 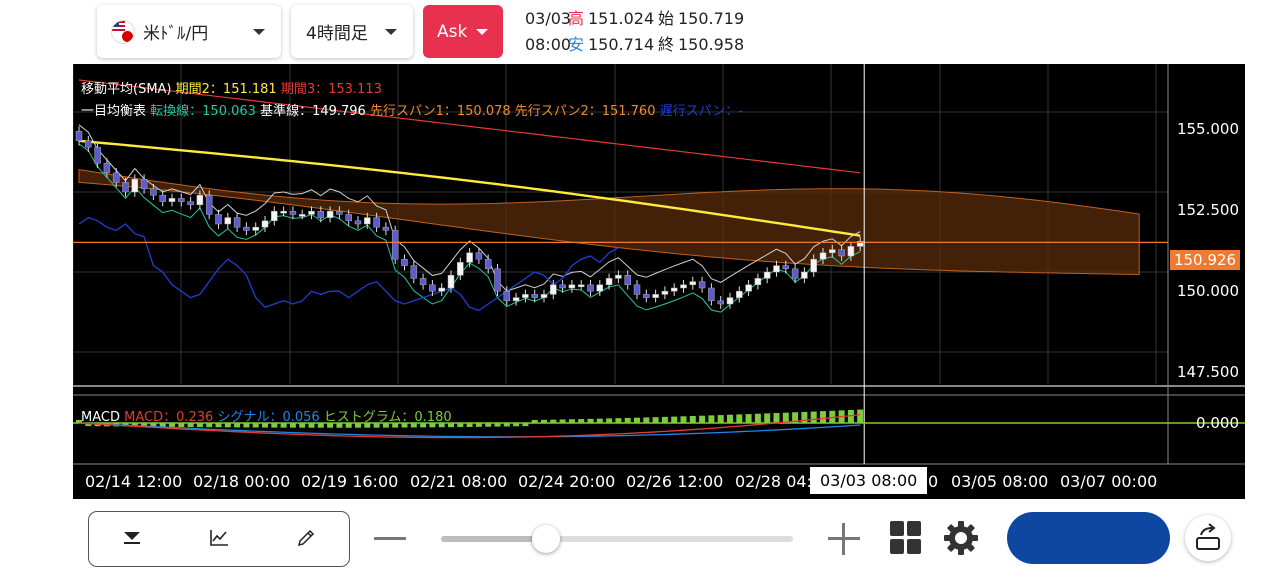 I want to click on bid-ask-select: Ask, so click(x=463, y=31).